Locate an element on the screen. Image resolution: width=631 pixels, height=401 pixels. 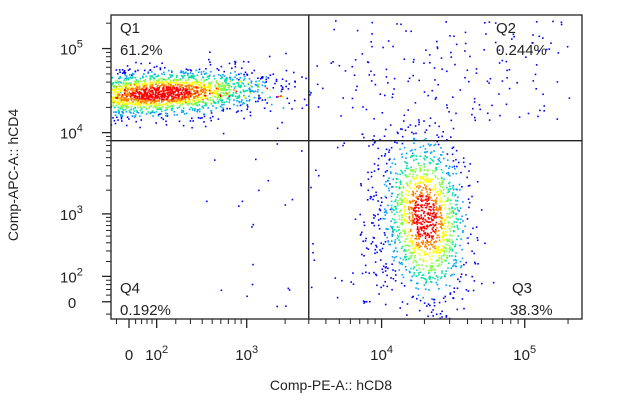
y-tick-label: 10⁵ is located at coordinates (71, 49).